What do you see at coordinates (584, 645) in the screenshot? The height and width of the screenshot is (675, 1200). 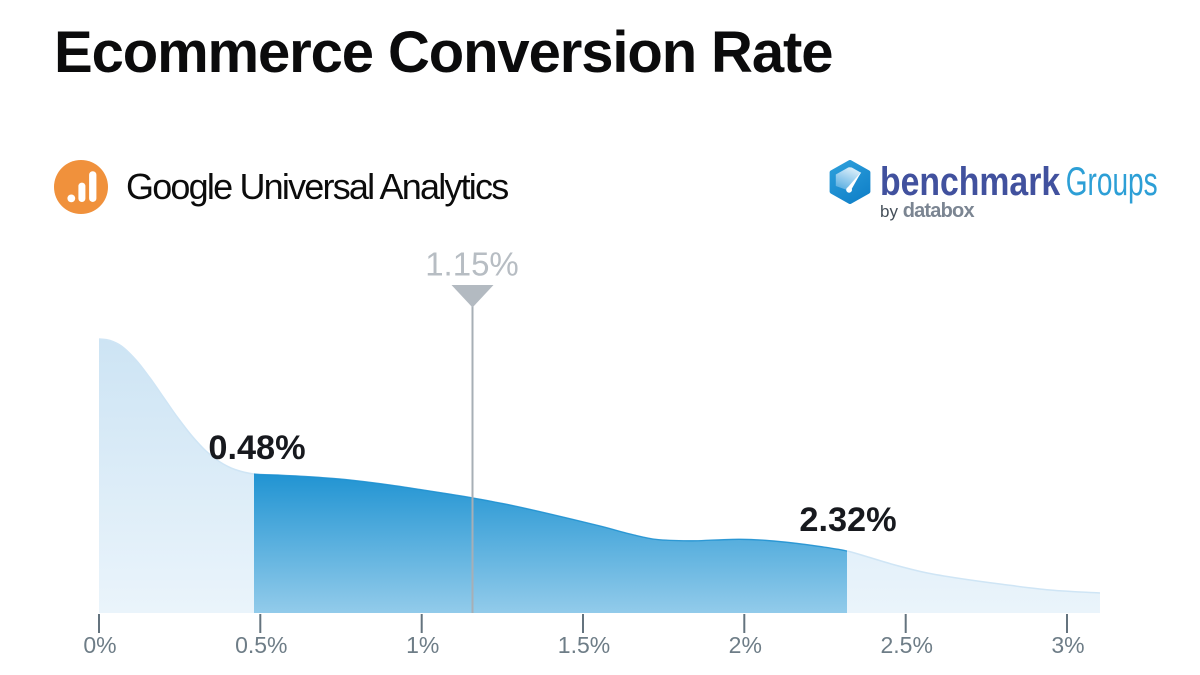 I see `svg-text: 1.5%` at bounding box center [584, 645].